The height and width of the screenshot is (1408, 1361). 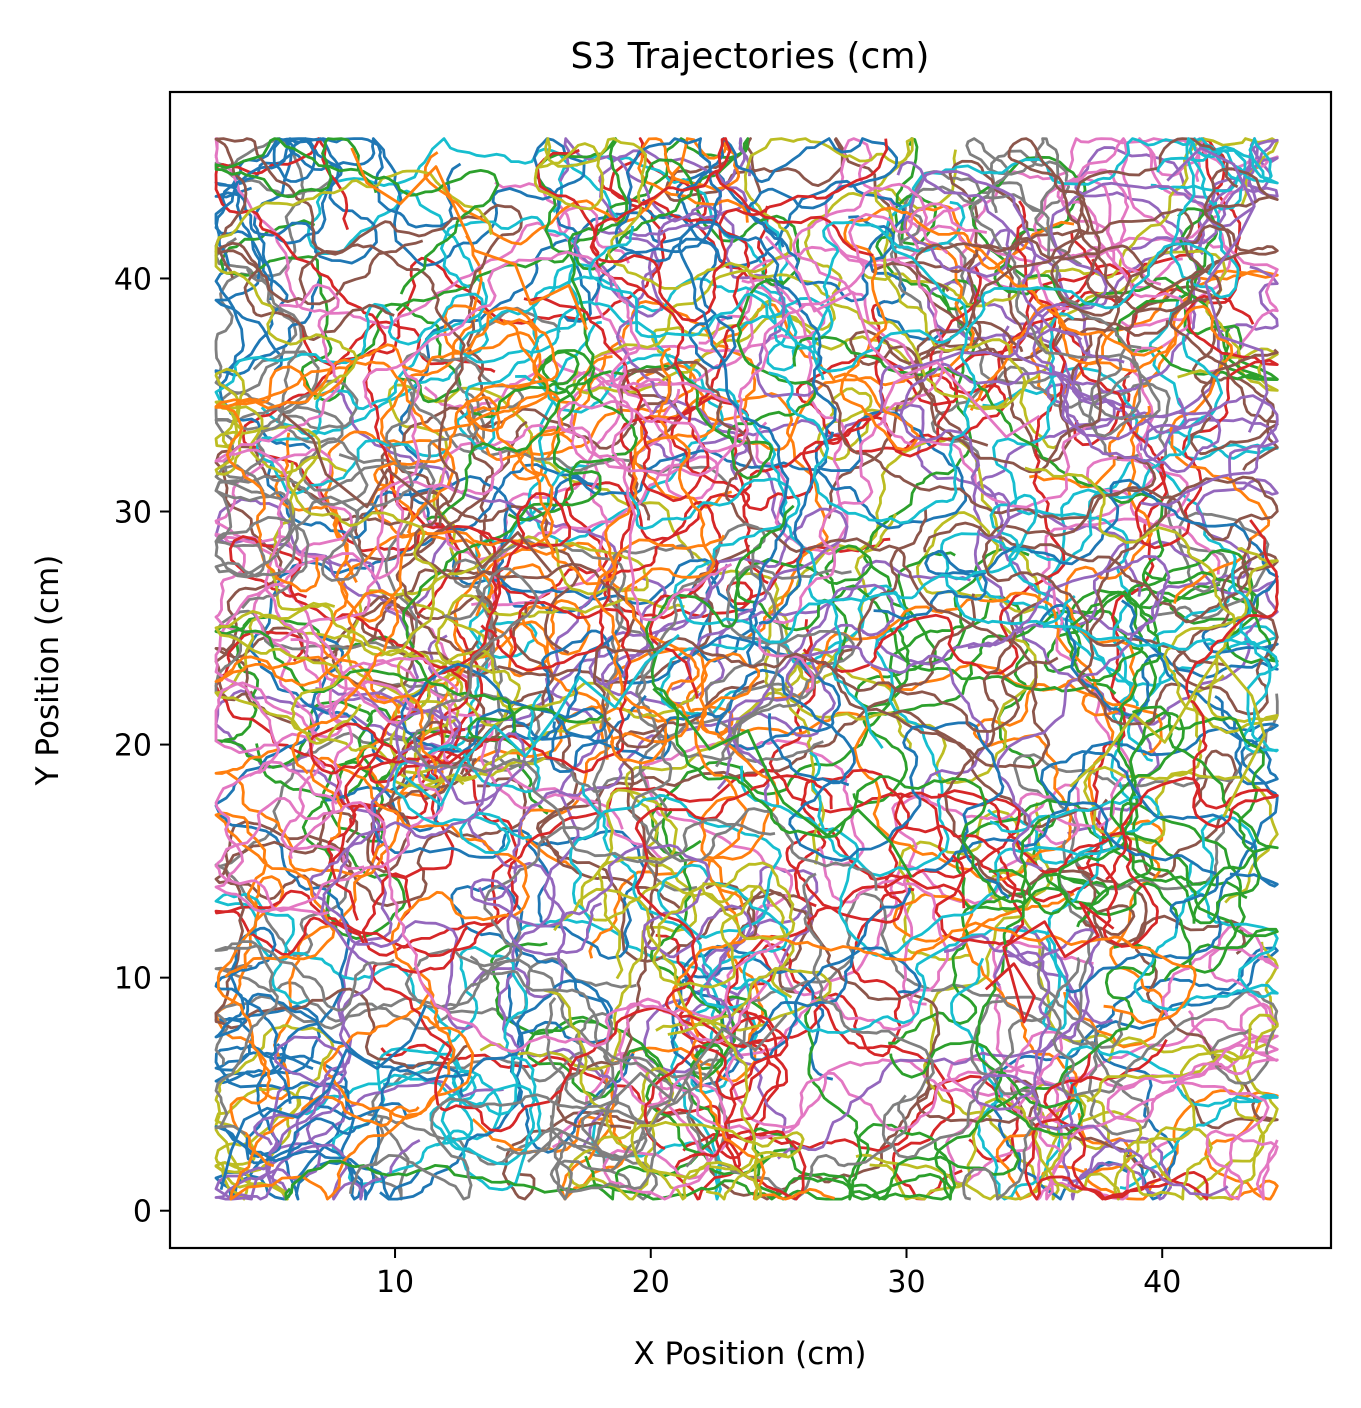 What do you see at coordinates (1162, 1282) in the screenshot?
I see `x-tick-label: 40` at bounding box center [1162, 1282].